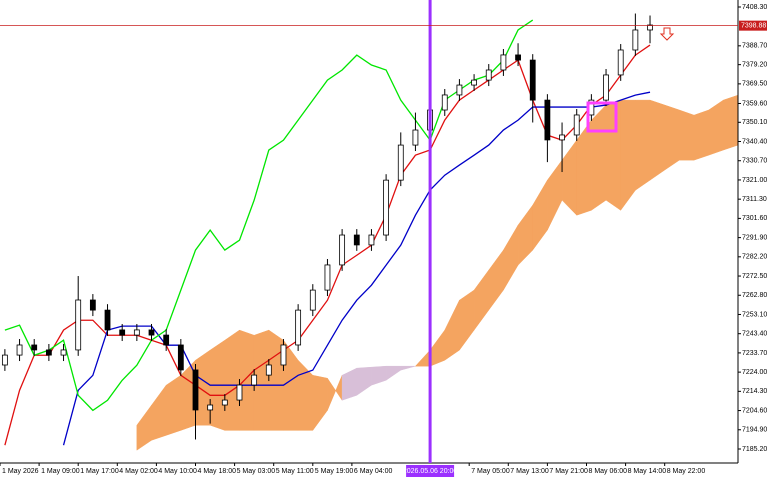 The height and width of the screenshot is (485, 768). What do you see at coordinates (60, 471) in the screenshot?
I see `x-tick-label: 1 May 09:00` at bounding box center [60, 471].